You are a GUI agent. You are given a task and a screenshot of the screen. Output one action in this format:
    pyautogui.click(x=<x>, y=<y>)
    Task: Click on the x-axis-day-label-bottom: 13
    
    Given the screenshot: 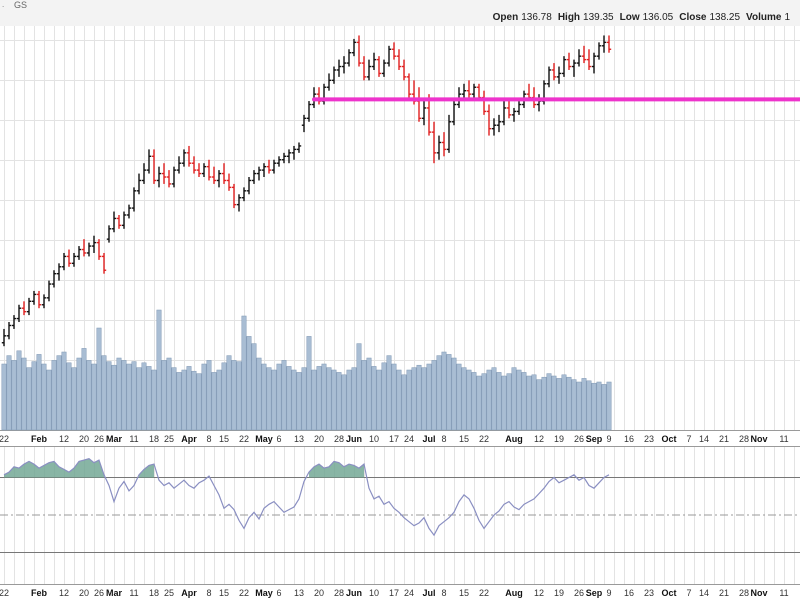 What is the action you would take?
    pyautogui.click(x=299, y=593)
    